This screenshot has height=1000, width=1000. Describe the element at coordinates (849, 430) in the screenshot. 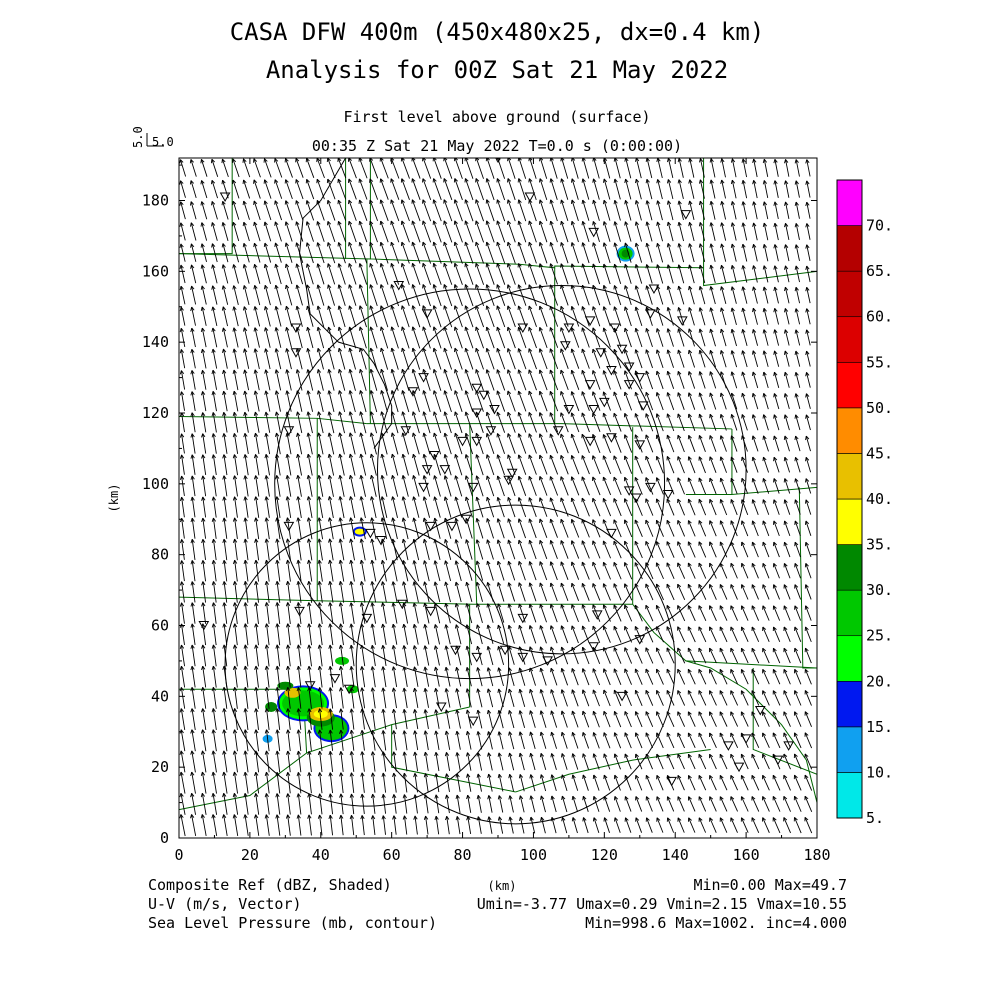

I see `colorbar-segment` at that location.